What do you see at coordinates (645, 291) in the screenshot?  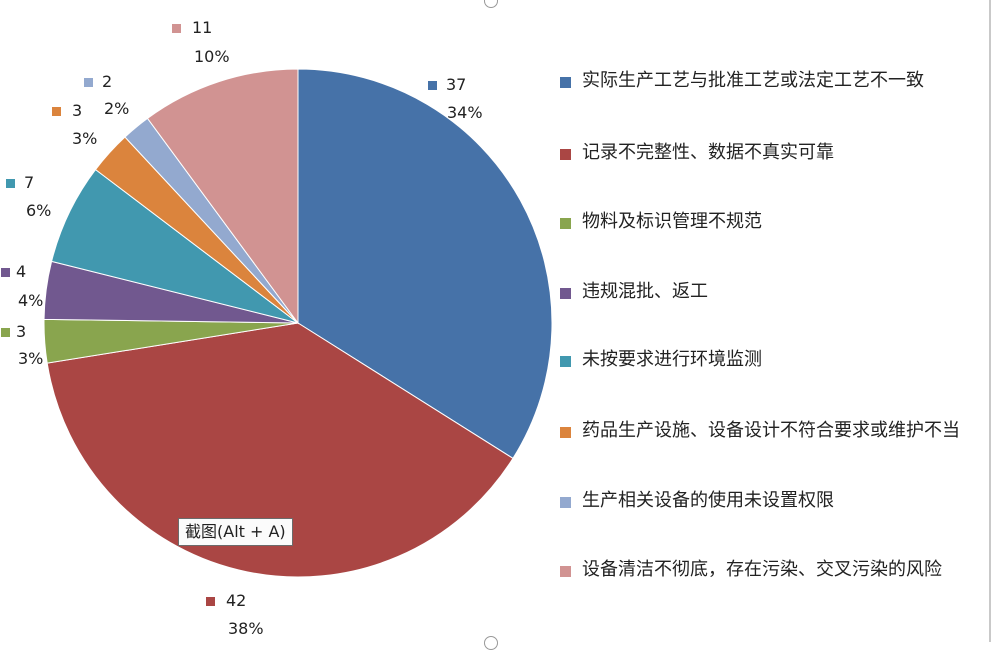 I see `legend-label: 违规混批、返工` at bounding box center [645, 291].